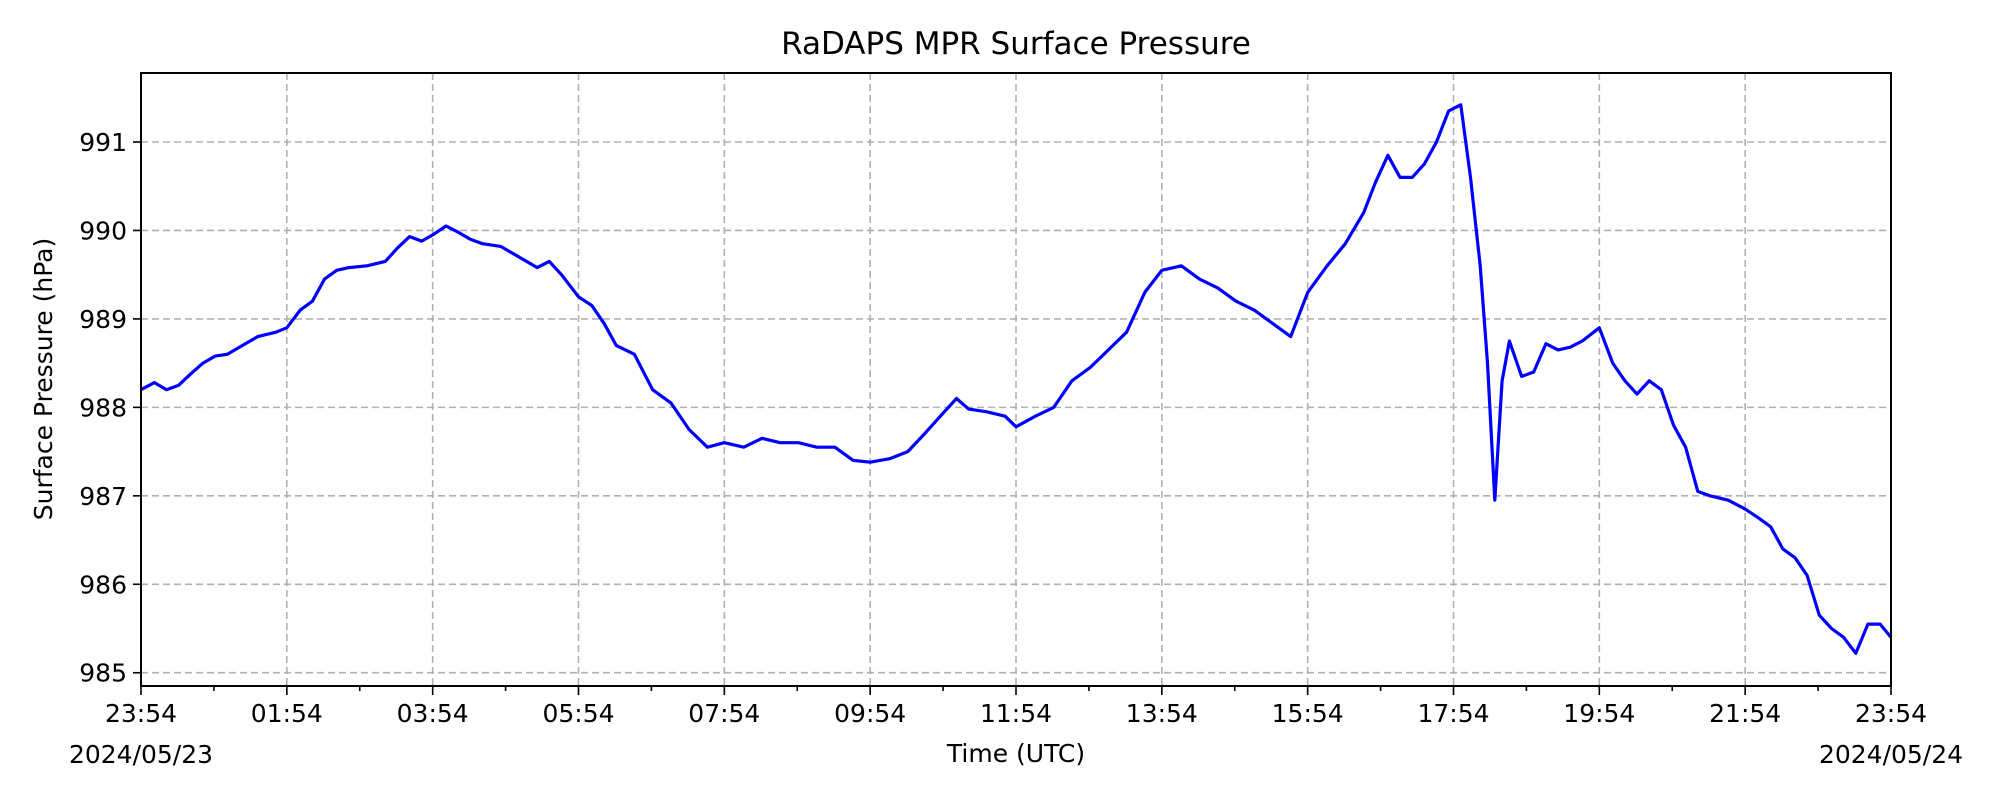  I want to click on y-axis-title: Surface Pressure (hPa), so click(43, 379).